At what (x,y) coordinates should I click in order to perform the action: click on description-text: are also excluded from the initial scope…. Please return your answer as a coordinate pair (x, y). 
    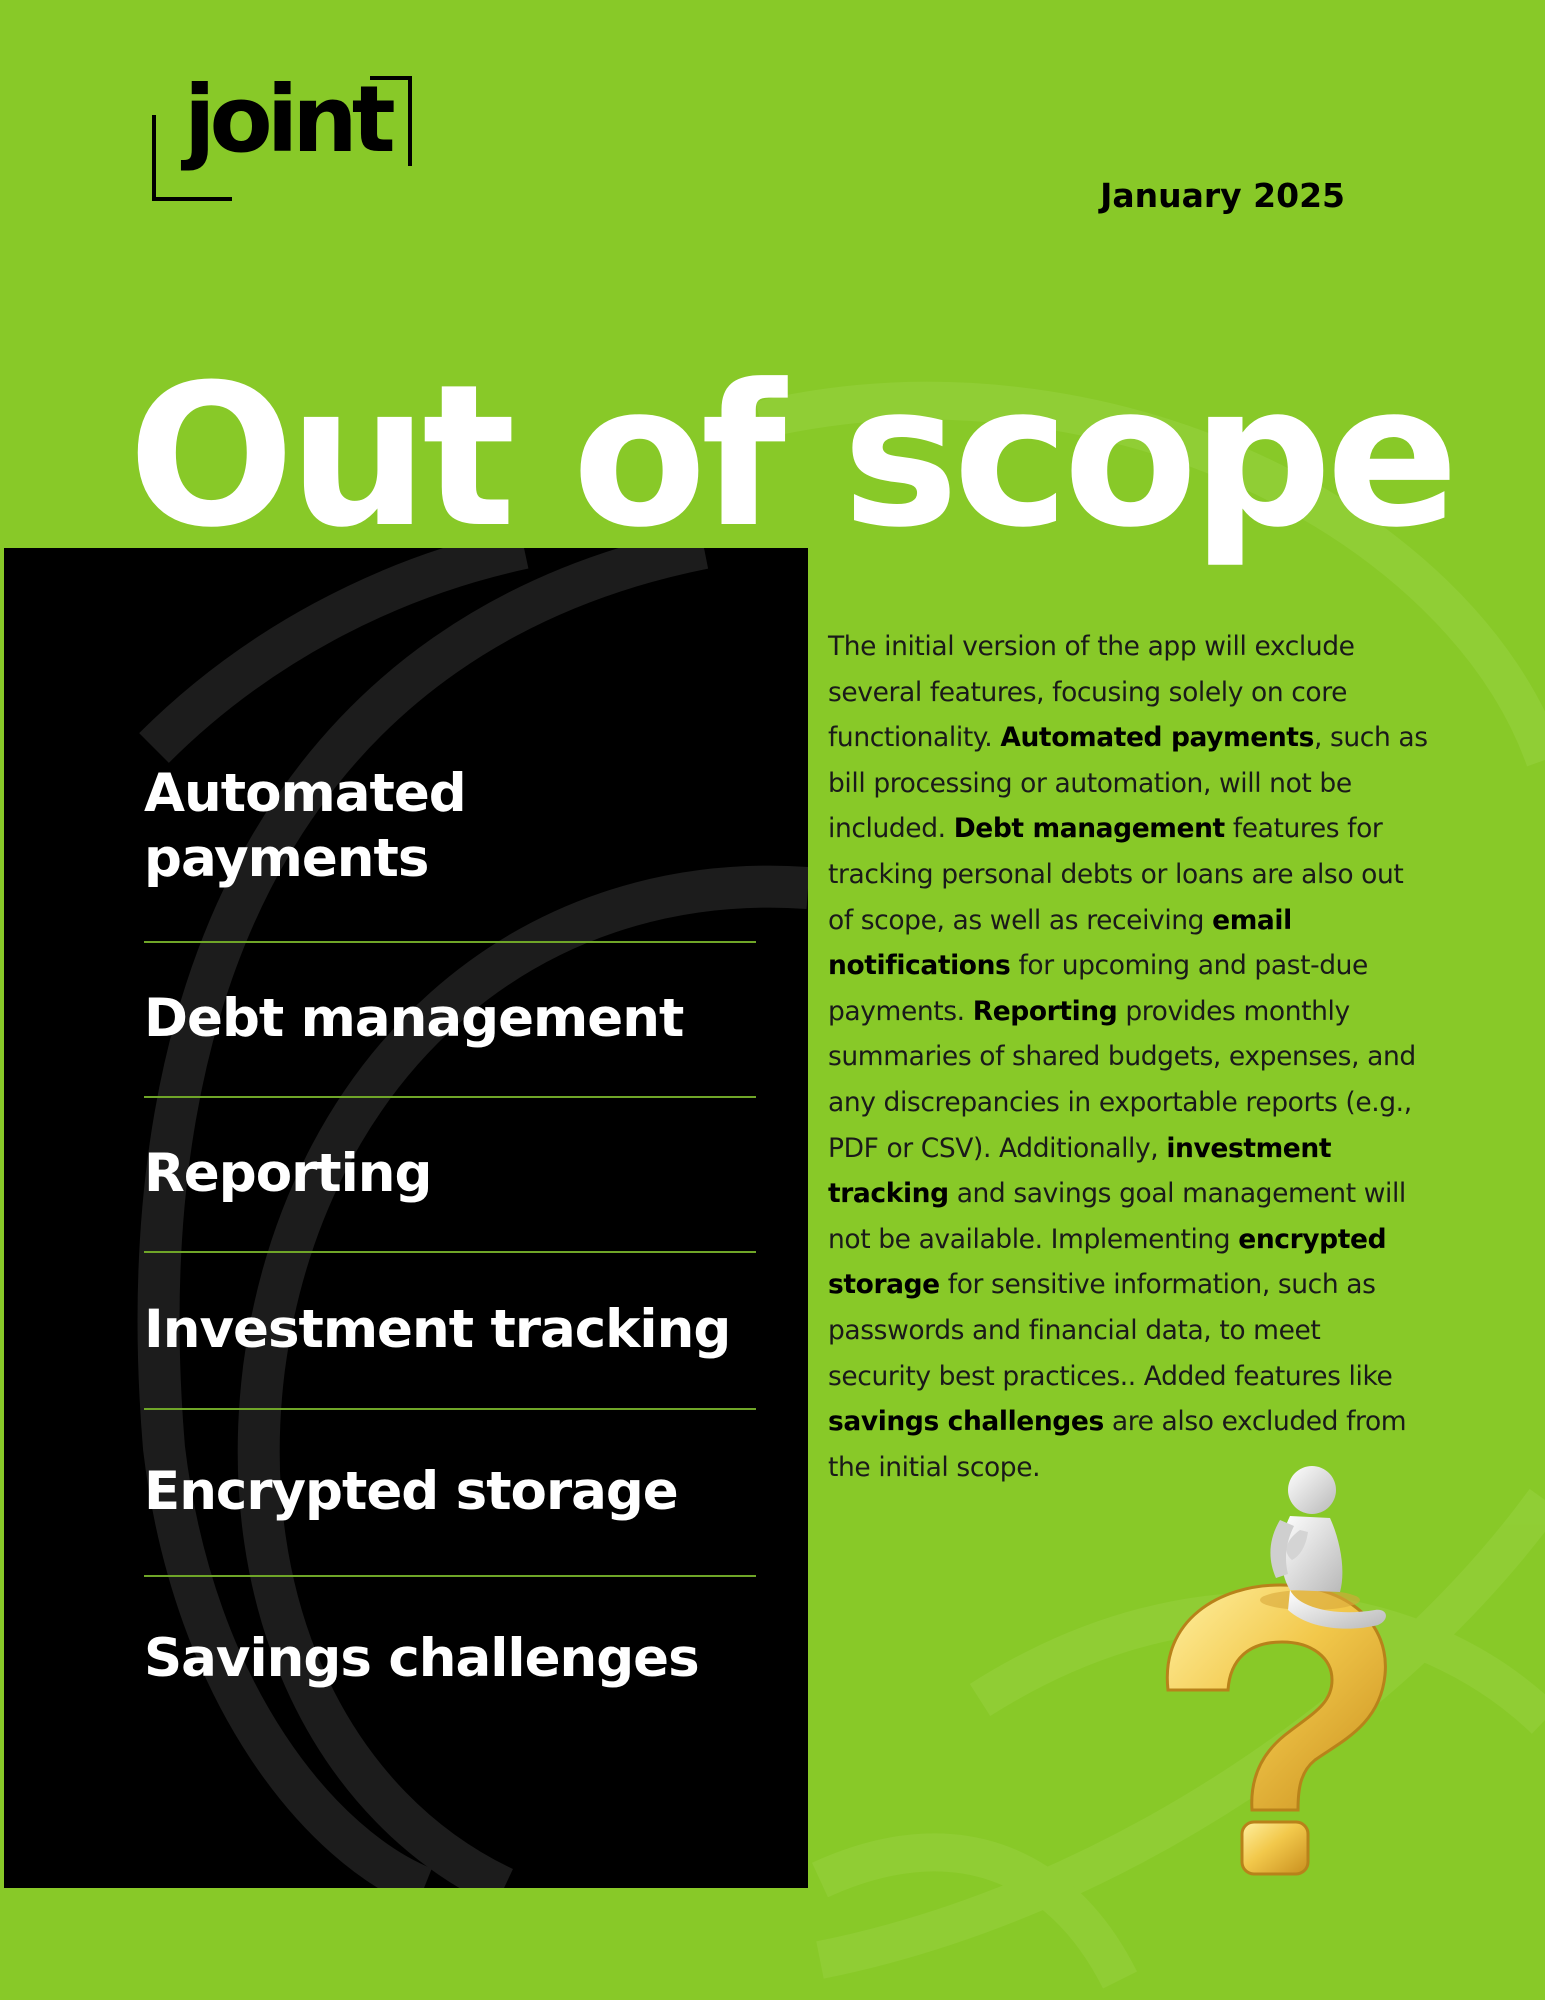
    Looking at the image, I should click on (1117, 1444).